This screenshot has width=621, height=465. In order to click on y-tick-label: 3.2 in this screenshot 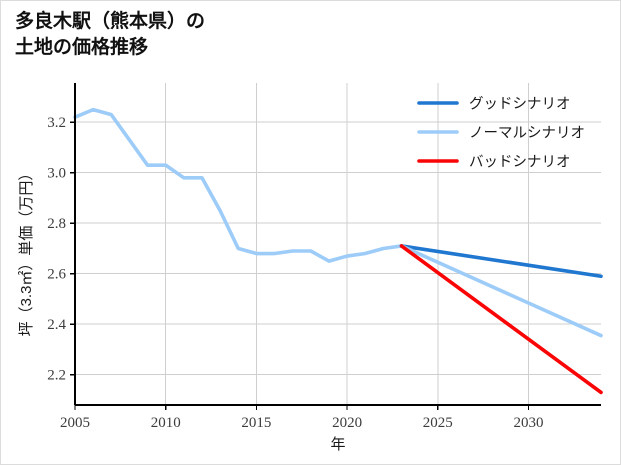, I will do `click(56, 123)`.